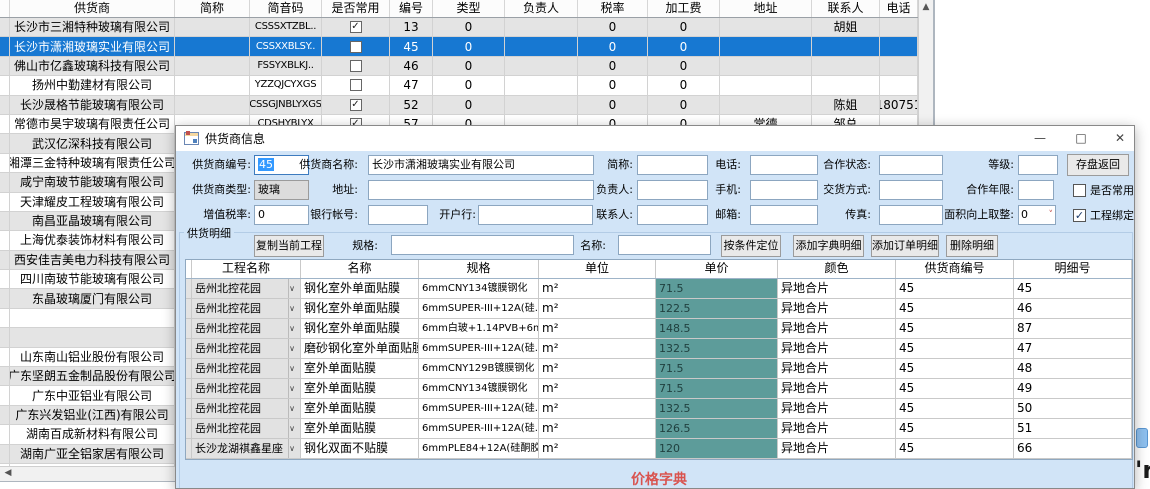 This screenshot has width=1150, height=489. I want to click on cell-name: 室外单面贴膜, so click(360, 408).